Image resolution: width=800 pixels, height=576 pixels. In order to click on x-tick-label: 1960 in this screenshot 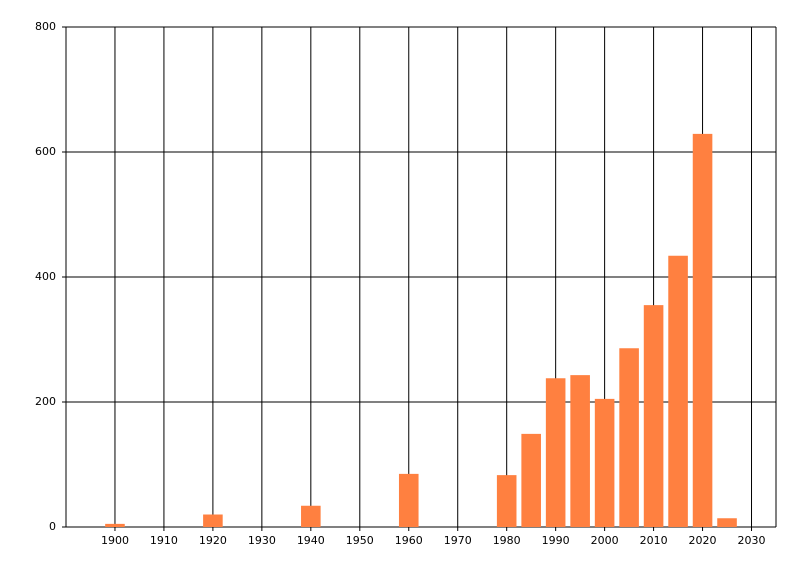, I will do `click(409, 540)`.